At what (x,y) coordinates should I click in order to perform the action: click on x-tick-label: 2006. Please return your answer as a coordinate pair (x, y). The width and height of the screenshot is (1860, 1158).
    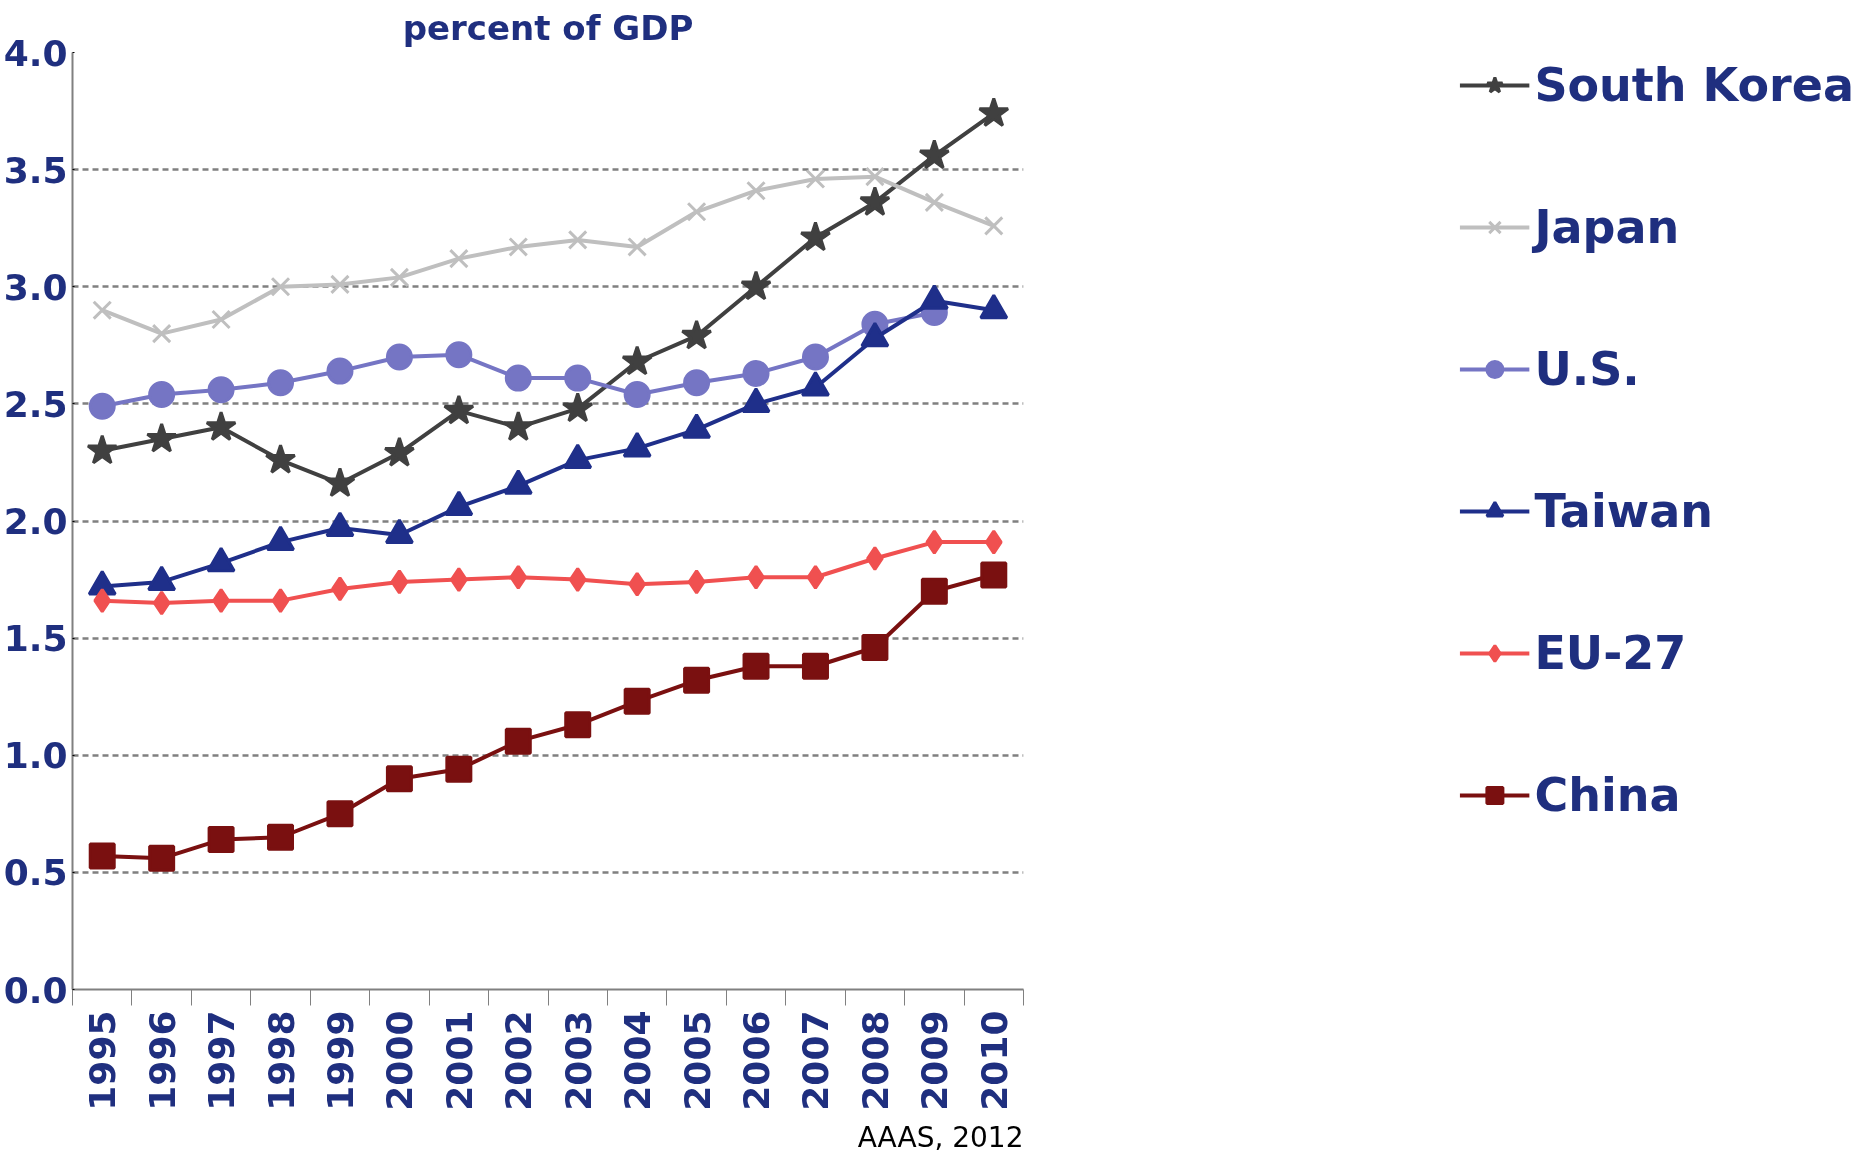
    Looking at the image, I should click on (757, 1060).